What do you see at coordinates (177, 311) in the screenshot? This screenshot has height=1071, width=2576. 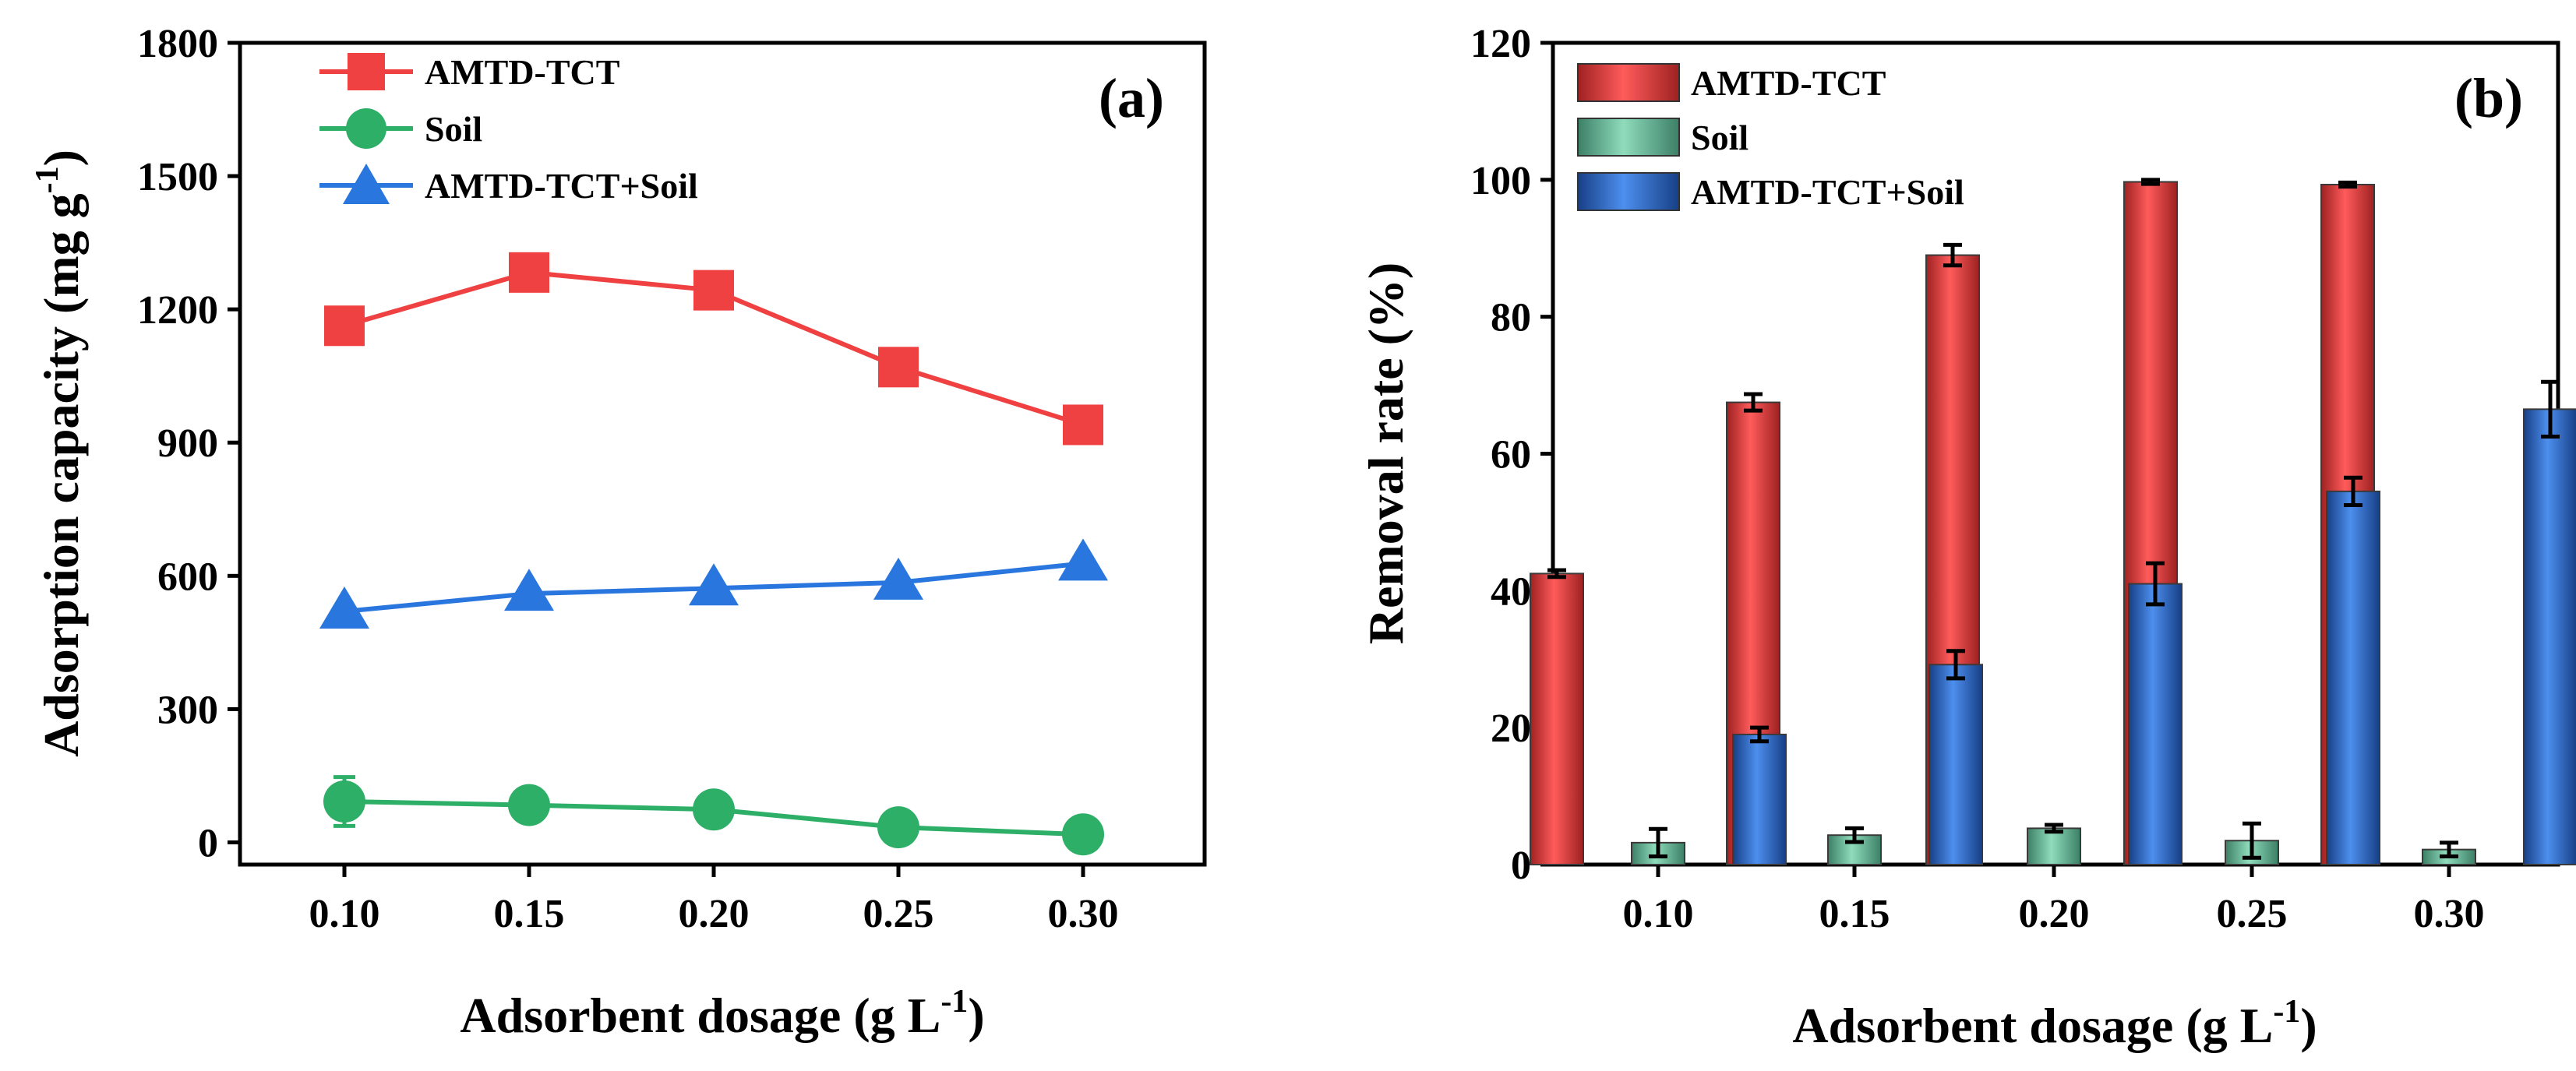 I see `y-tick-label: 1200` at bounding box center [177, 311].